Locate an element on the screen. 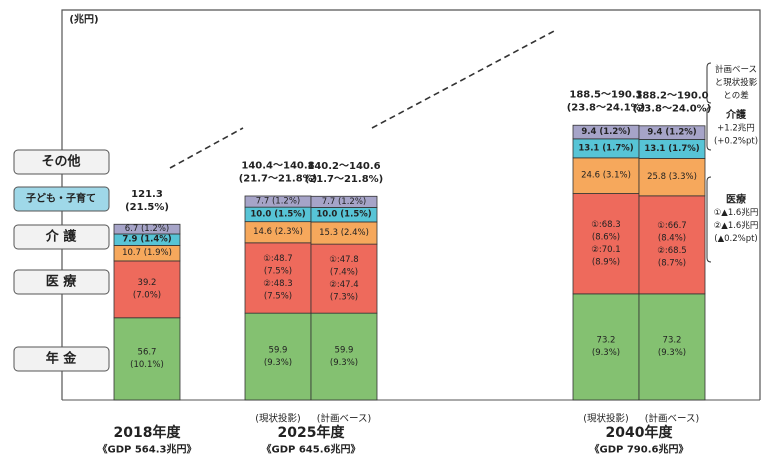  data-label-b2040b-medical: ①:66.7 is located at coordinates (671, 226).